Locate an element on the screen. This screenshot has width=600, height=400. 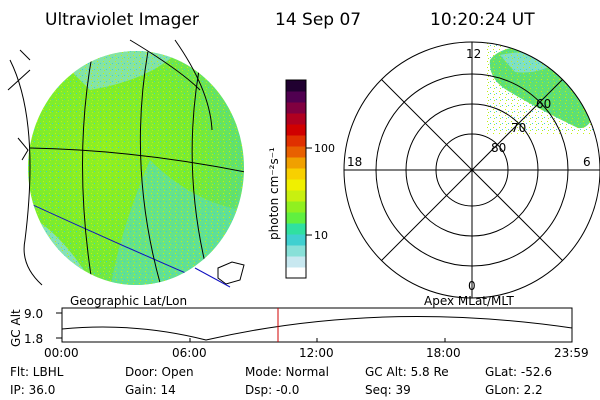
status-glat: GLat: -52.6 is located at coordinates (518, 372).